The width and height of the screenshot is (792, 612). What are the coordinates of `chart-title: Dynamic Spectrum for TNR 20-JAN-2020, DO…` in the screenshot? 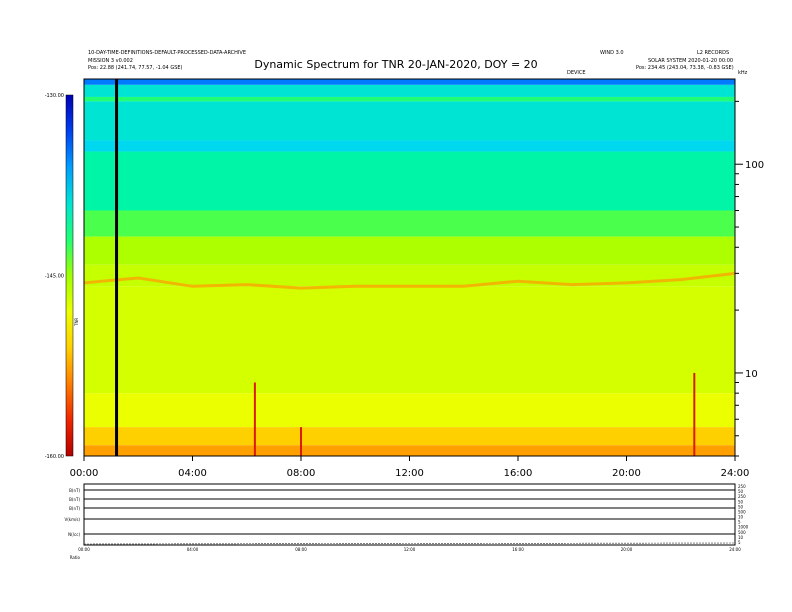 It's located at (396, 64).